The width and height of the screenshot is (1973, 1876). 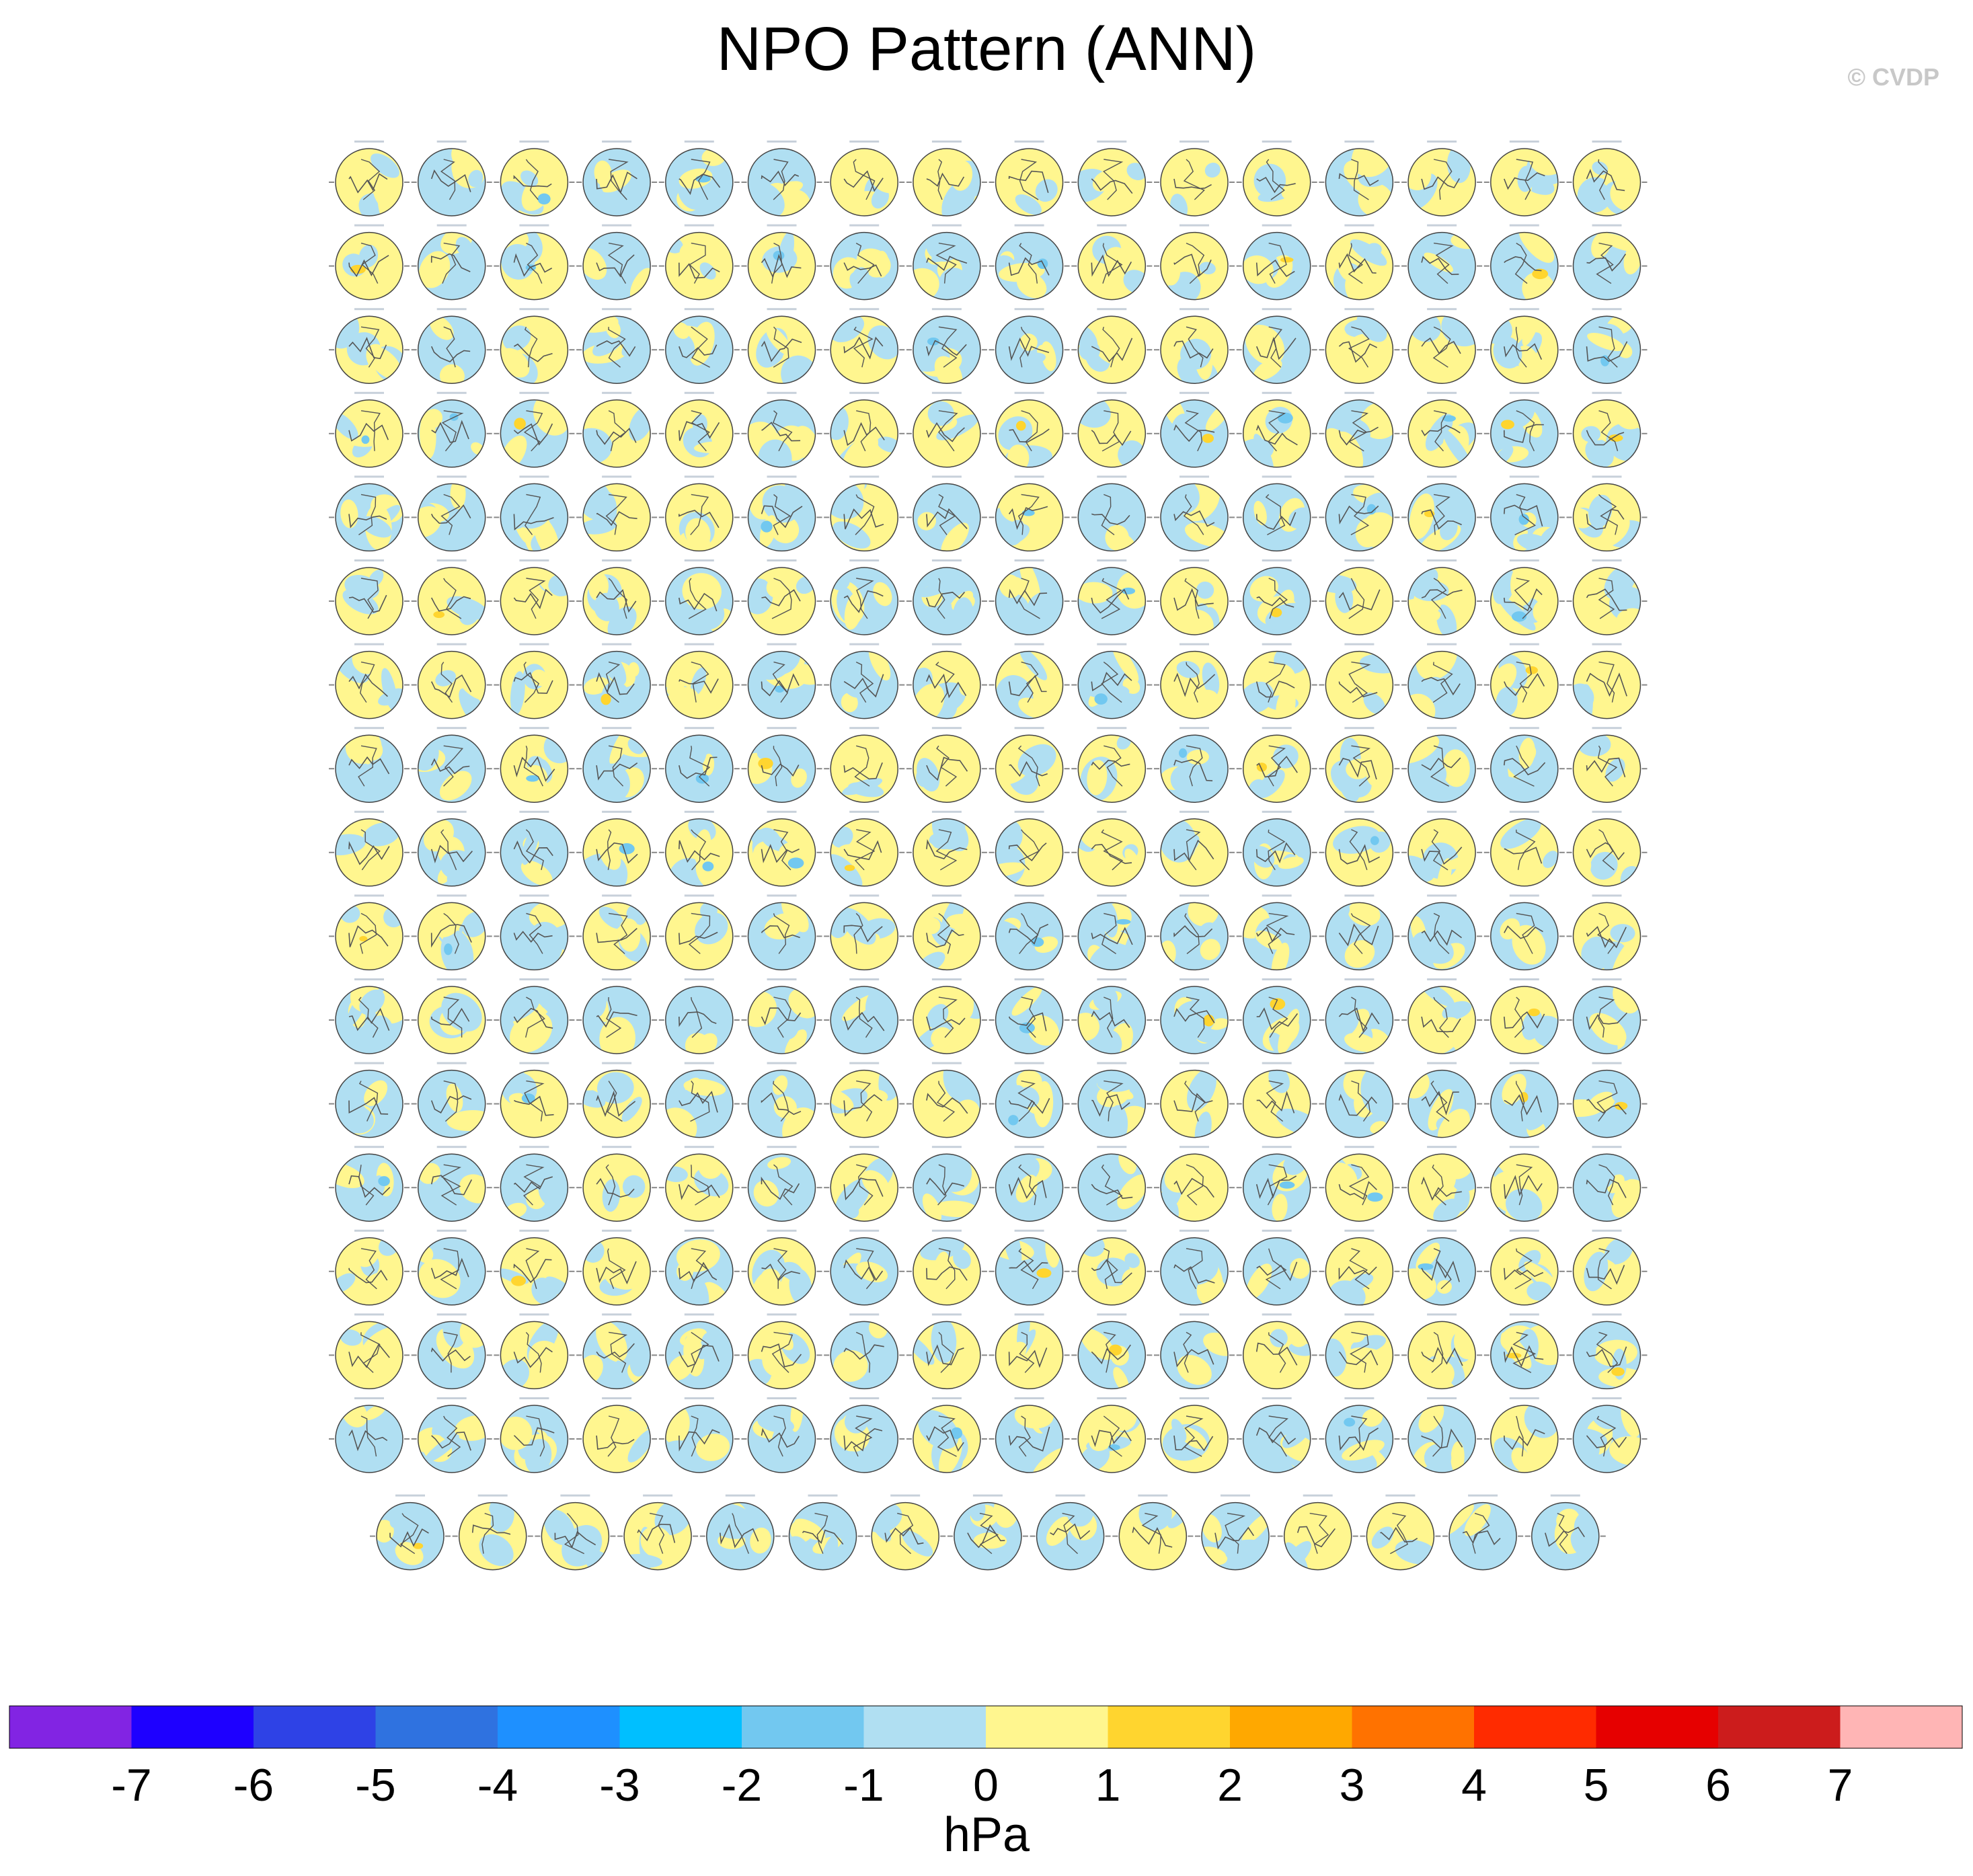 What do you see at coordinates (1352, 1784) in the screenshot?
I see `colorbar-tick-label: 3` at bounding box center [1352, 1784].